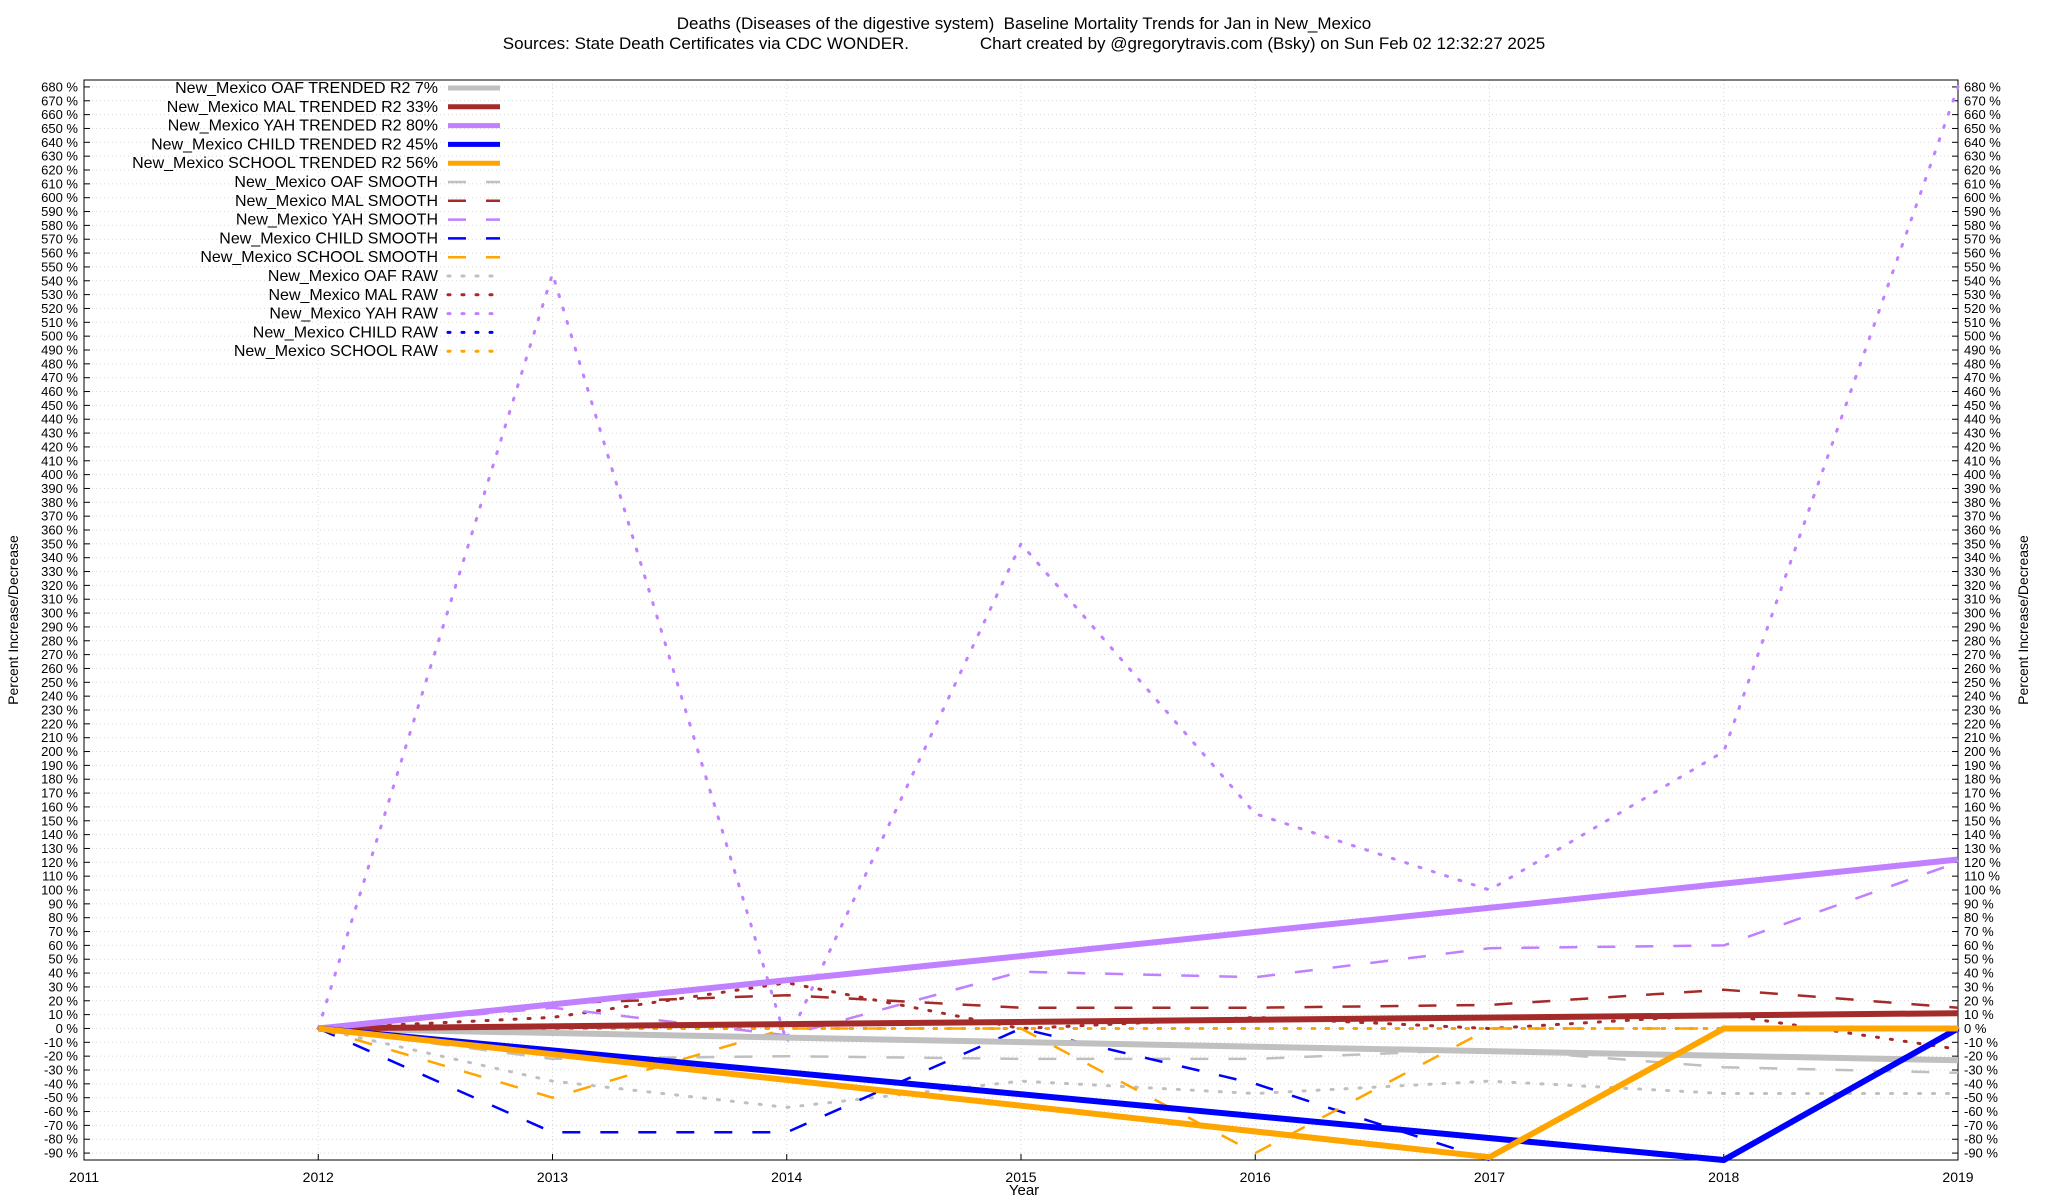 The width and height of the screenshot is (2048, 1200). What do you see at coordinates (61, 1056) in the screenshot?
I see `tick-label-y-left: -20 %` at bounding box center [61, 1056].